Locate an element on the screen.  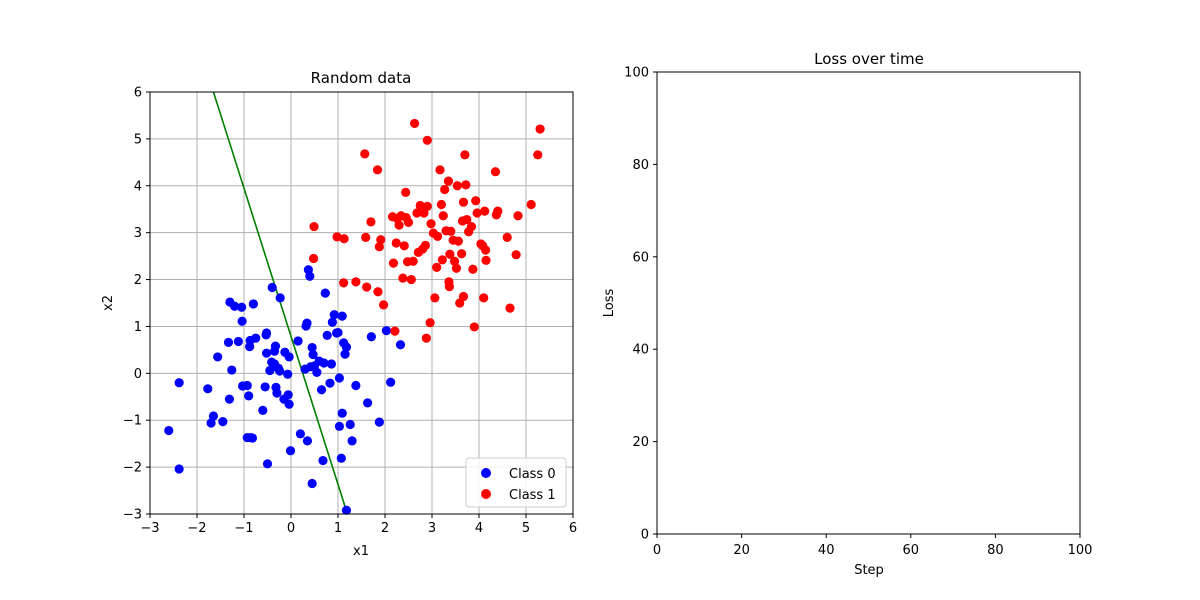
legend-box is located at coordinates (516, 482).